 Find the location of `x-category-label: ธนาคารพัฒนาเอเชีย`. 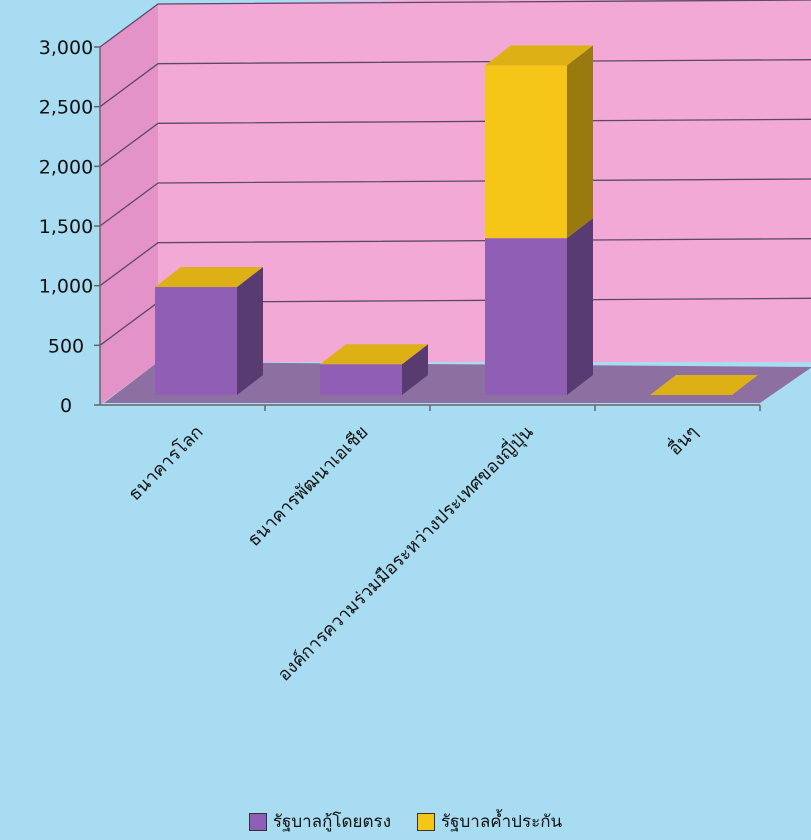

x-category-label: ธนาคารพัฒนาเอเชีย is located at coordinates (307, 486).